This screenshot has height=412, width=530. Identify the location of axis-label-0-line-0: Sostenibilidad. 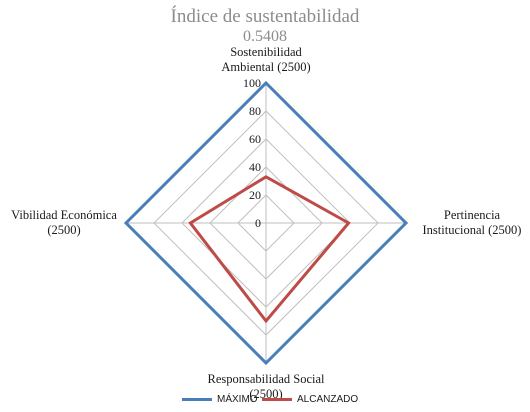
(266, 52).